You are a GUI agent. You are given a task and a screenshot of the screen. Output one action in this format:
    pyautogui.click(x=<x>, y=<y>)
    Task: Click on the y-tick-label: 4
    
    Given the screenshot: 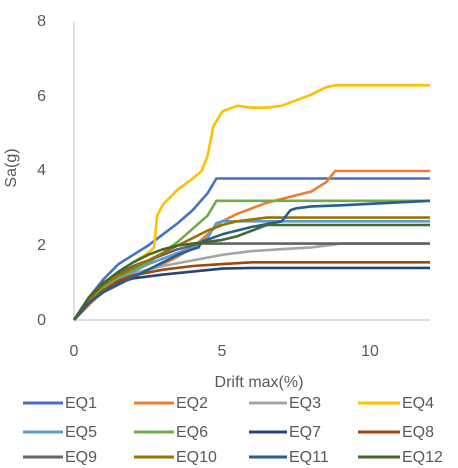 What is the action you would take?
    pyautogui.click(x=41, y=170)
    